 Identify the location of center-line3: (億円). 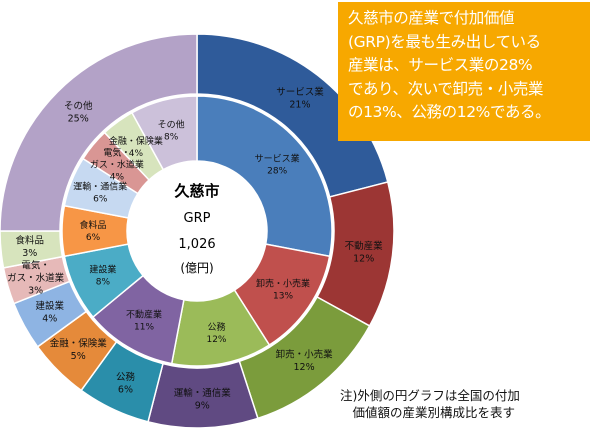
(196, 268).